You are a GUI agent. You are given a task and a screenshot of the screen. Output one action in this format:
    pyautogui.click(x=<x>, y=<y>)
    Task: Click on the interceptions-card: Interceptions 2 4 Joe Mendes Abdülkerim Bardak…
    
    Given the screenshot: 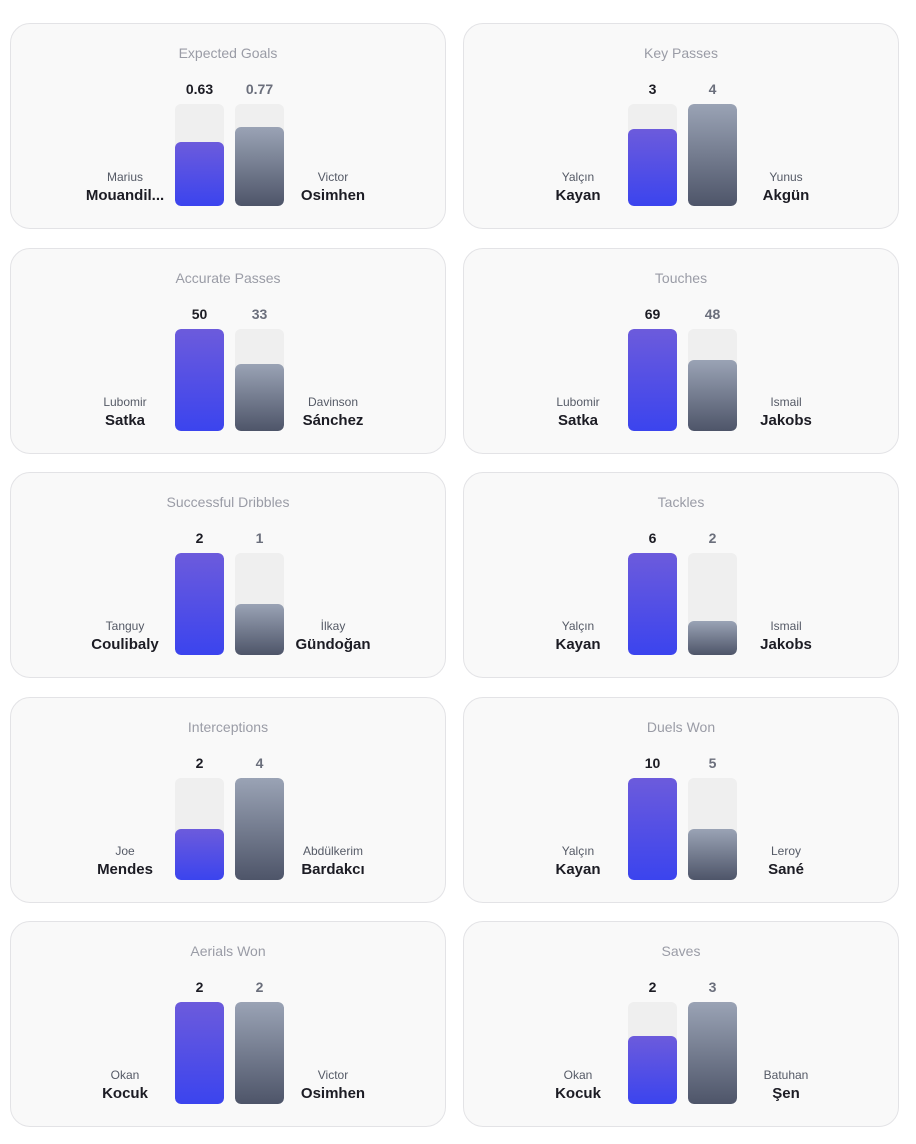 What is the action you would take?
    pyautogui.click(x=228, y=799)
    